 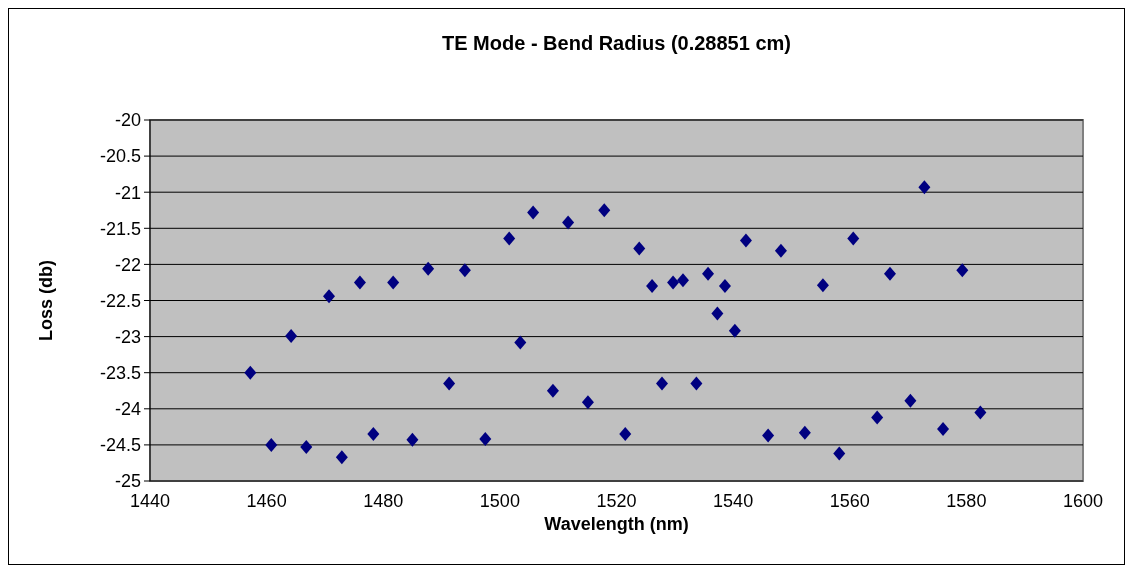 What do you see at coordinates (46, 300) in the screenshot?
I see `y-axis-title: Loss (db)` at bounding box center [46, 300].